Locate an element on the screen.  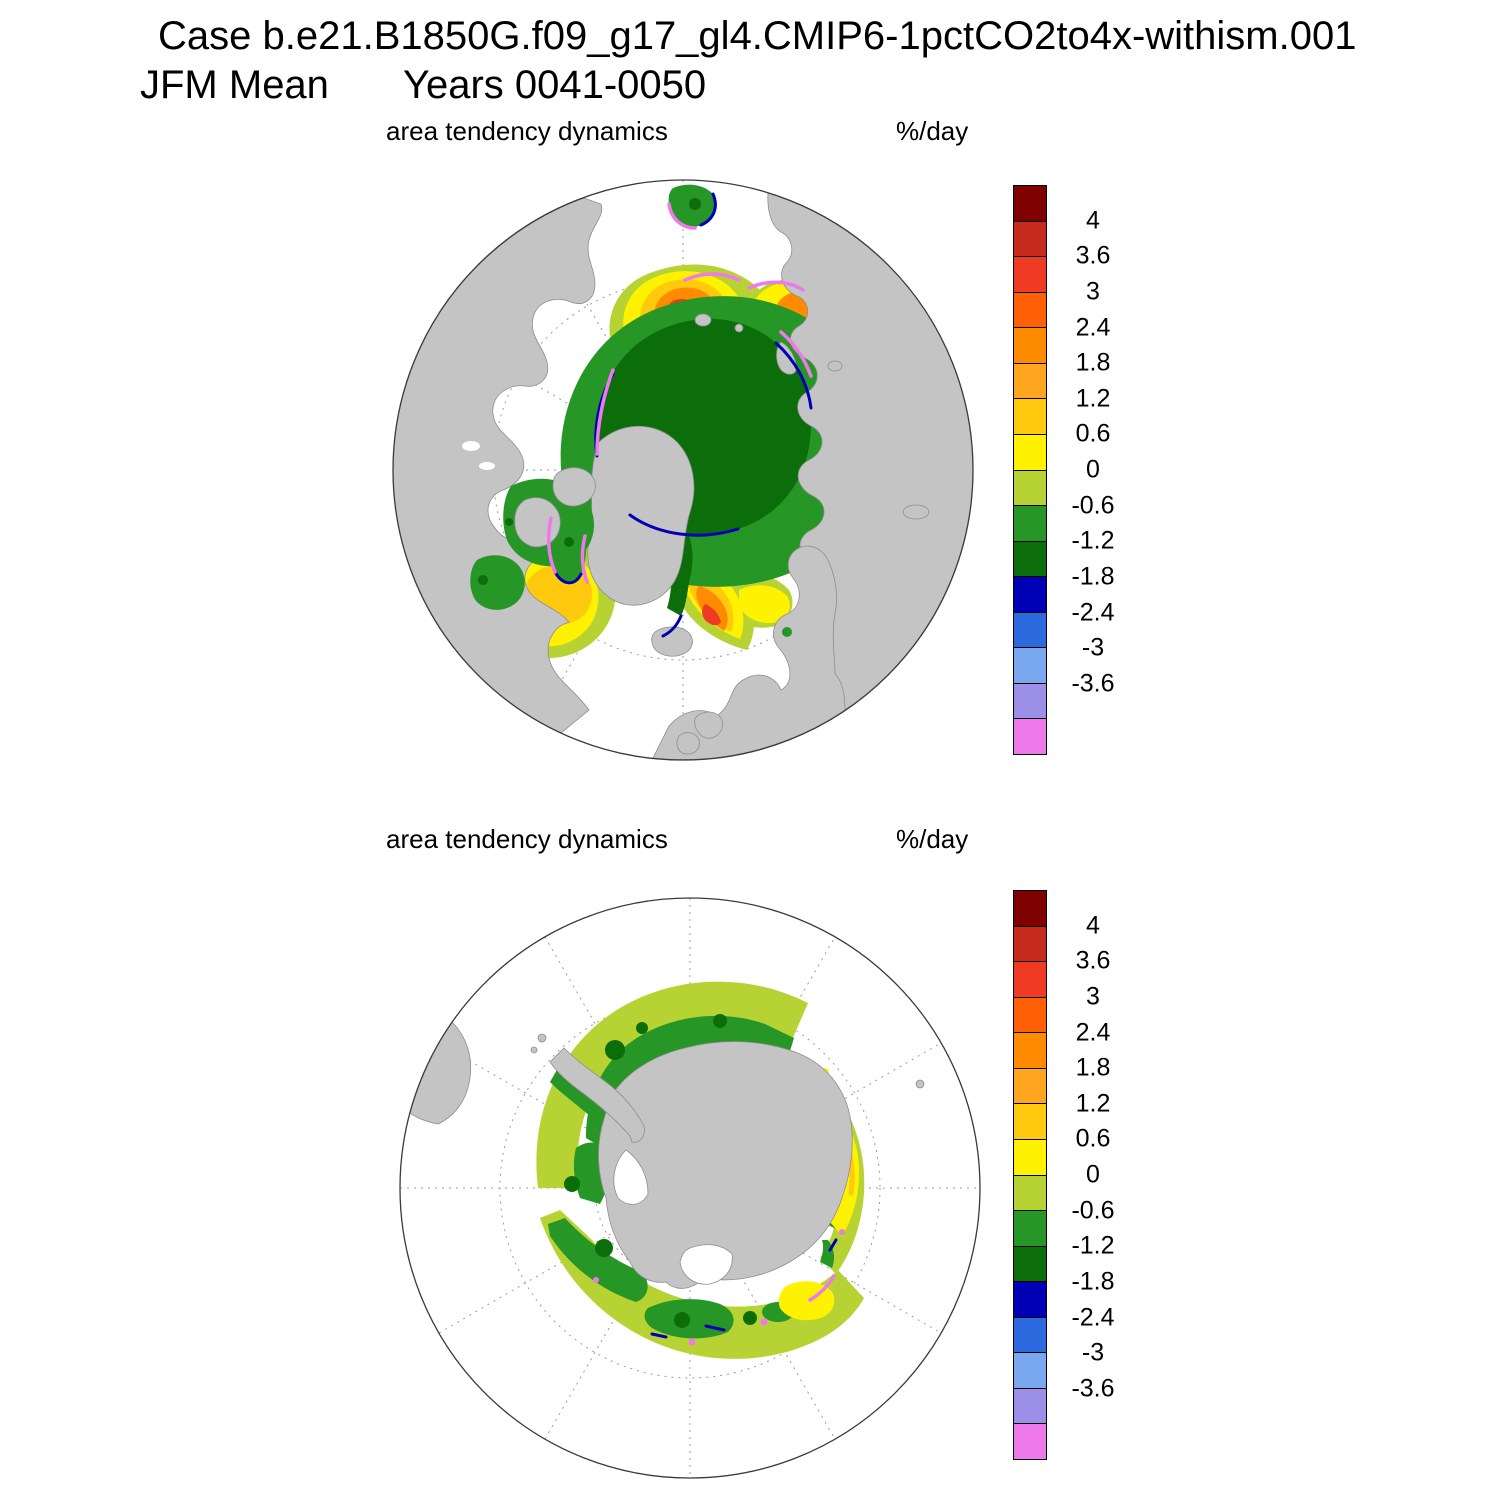
franz-josef-land is located at coordinates (739, 328).